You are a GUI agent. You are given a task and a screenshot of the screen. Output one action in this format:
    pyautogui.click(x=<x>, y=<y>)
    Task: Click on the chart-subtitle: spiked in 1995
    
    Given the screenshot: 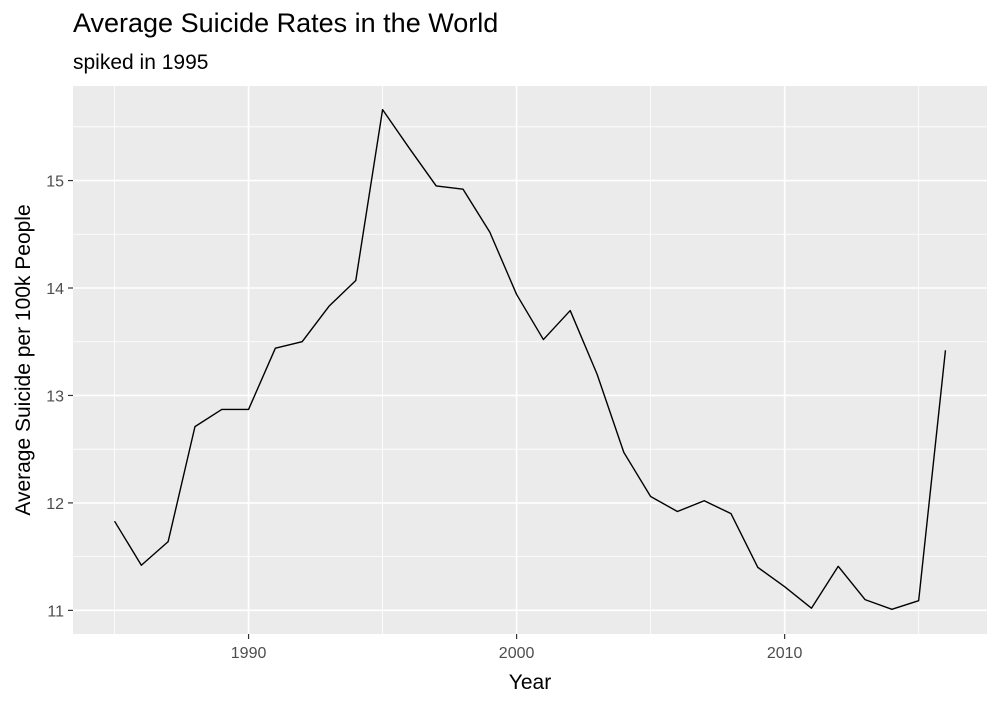 What is the action you would take?
    pyautogui.click(x=141, y=62)
    